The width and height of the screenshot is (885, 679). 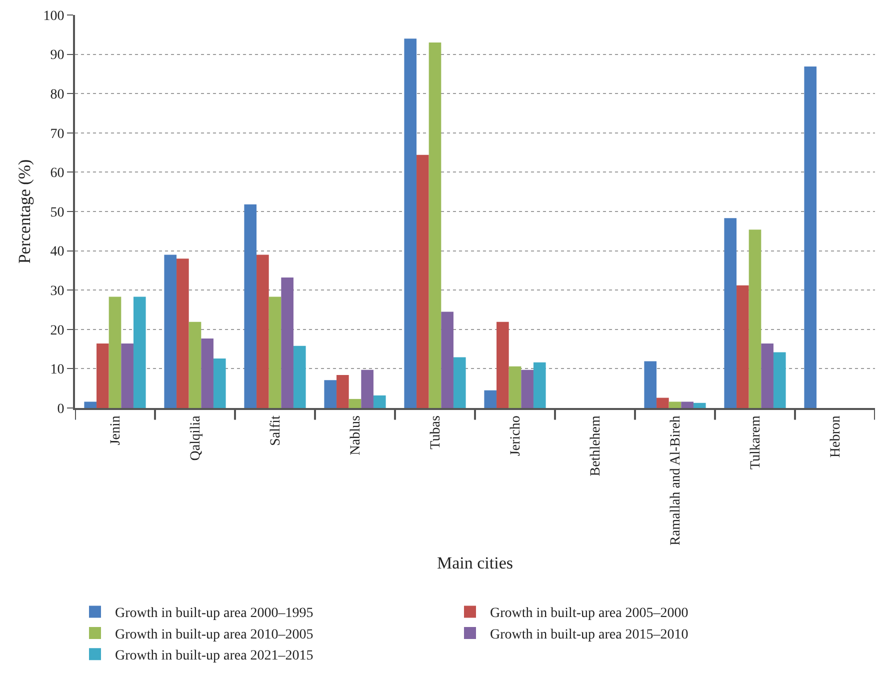 What do you see at coordinates (57, 291) in the screenshot?
I see `y-tick-label: 30` at bounding box center [57, 291].